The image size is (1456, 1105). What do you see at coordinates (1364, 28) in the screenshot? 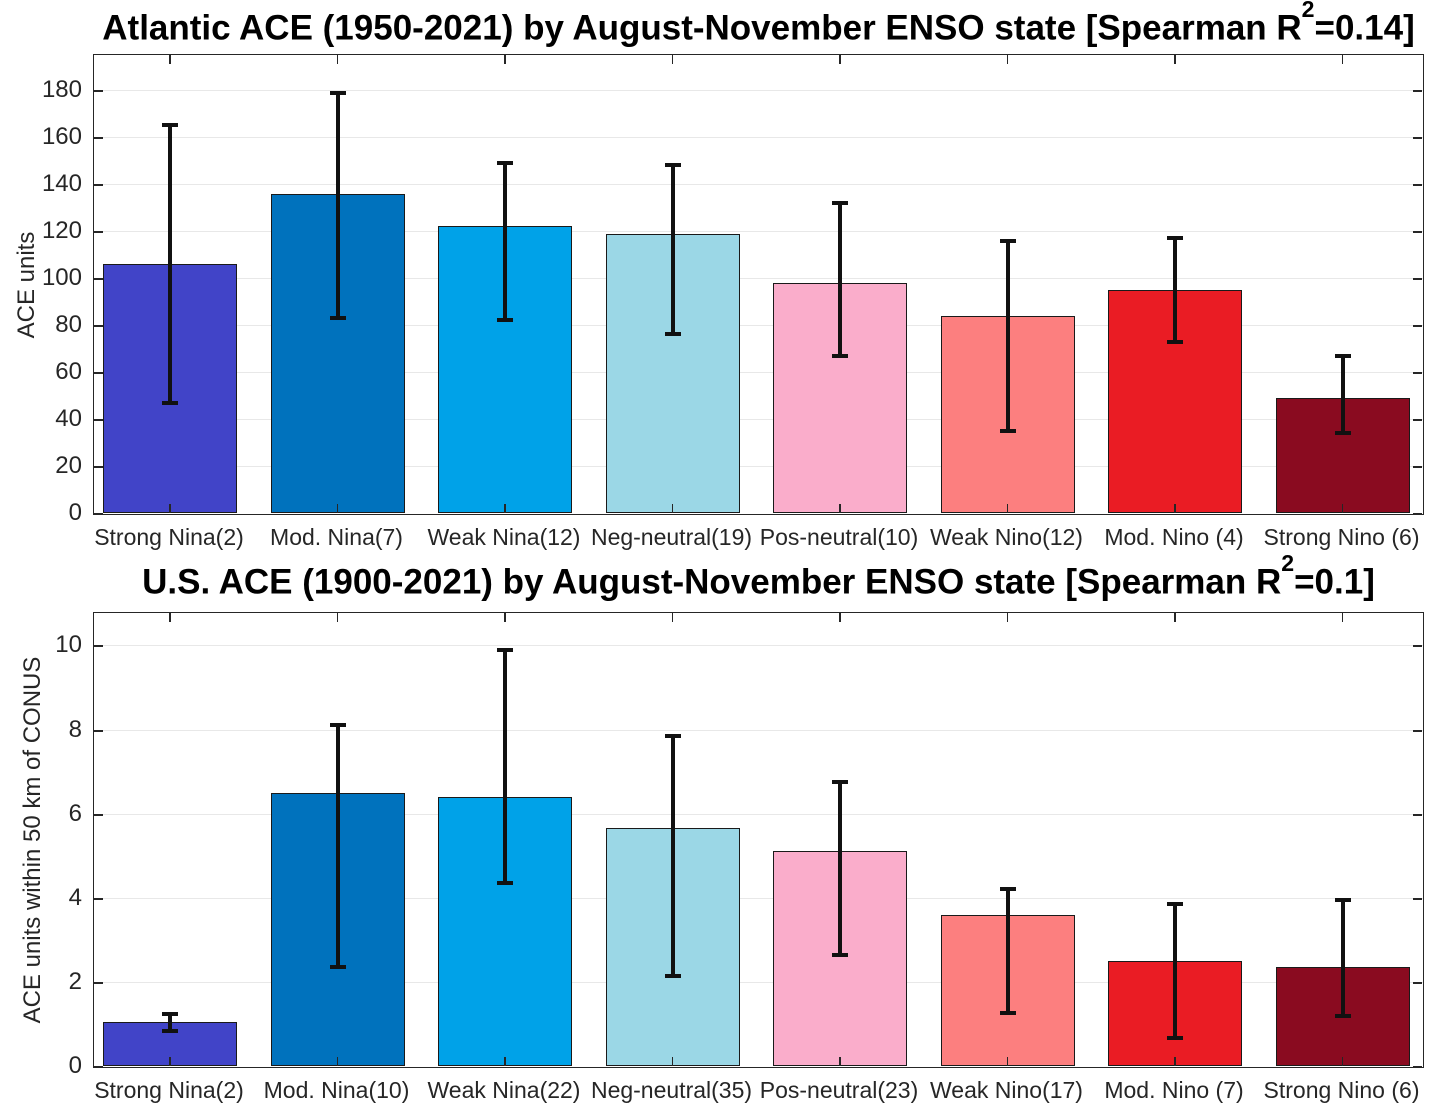
I see `title-text-suffix: =0.14]` at bounding box center [1364, 28].